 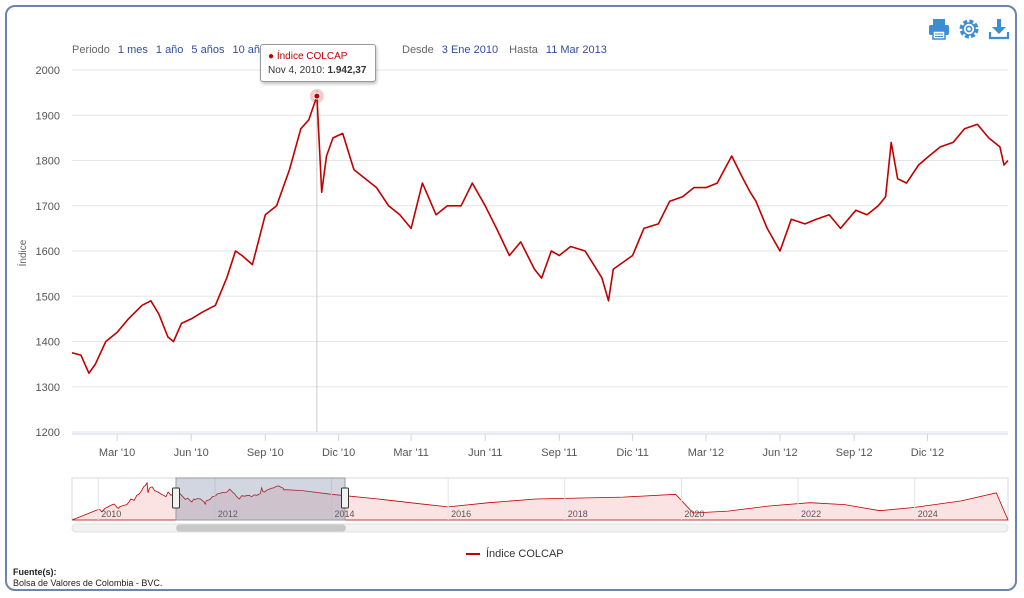 I want to click on x-tick-label: Sep '12, so click(x=854, y=453).